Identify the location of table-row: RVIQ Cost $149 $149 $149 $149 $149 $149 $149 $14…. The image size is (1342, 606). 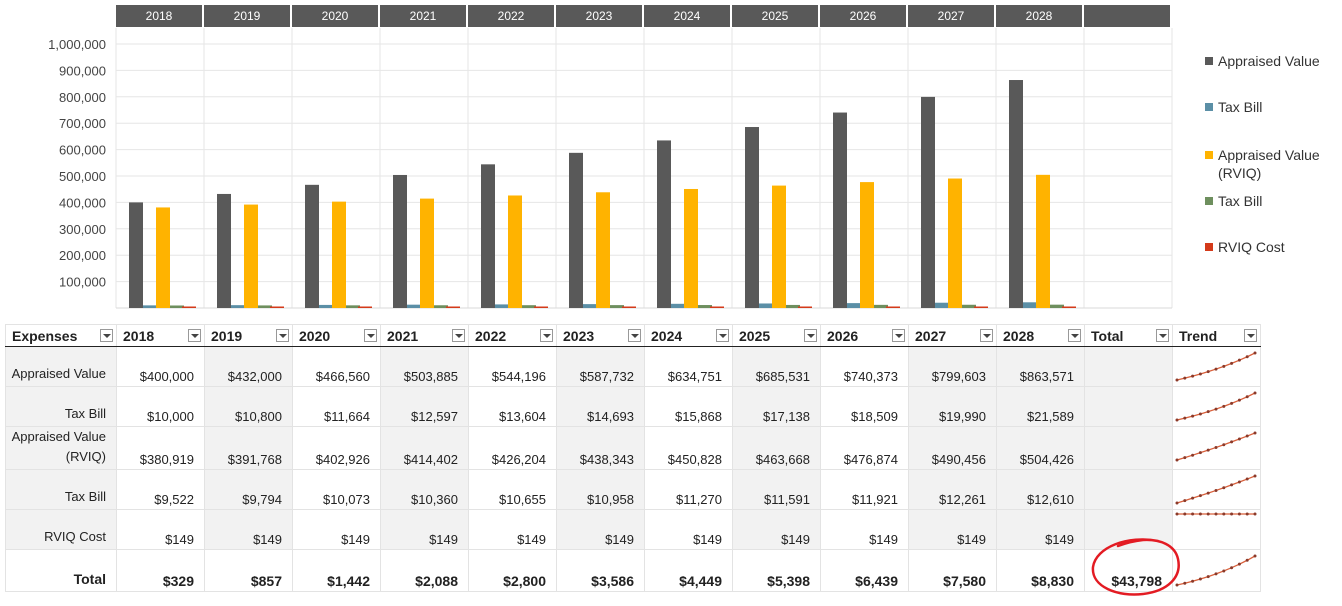
(633, 529).